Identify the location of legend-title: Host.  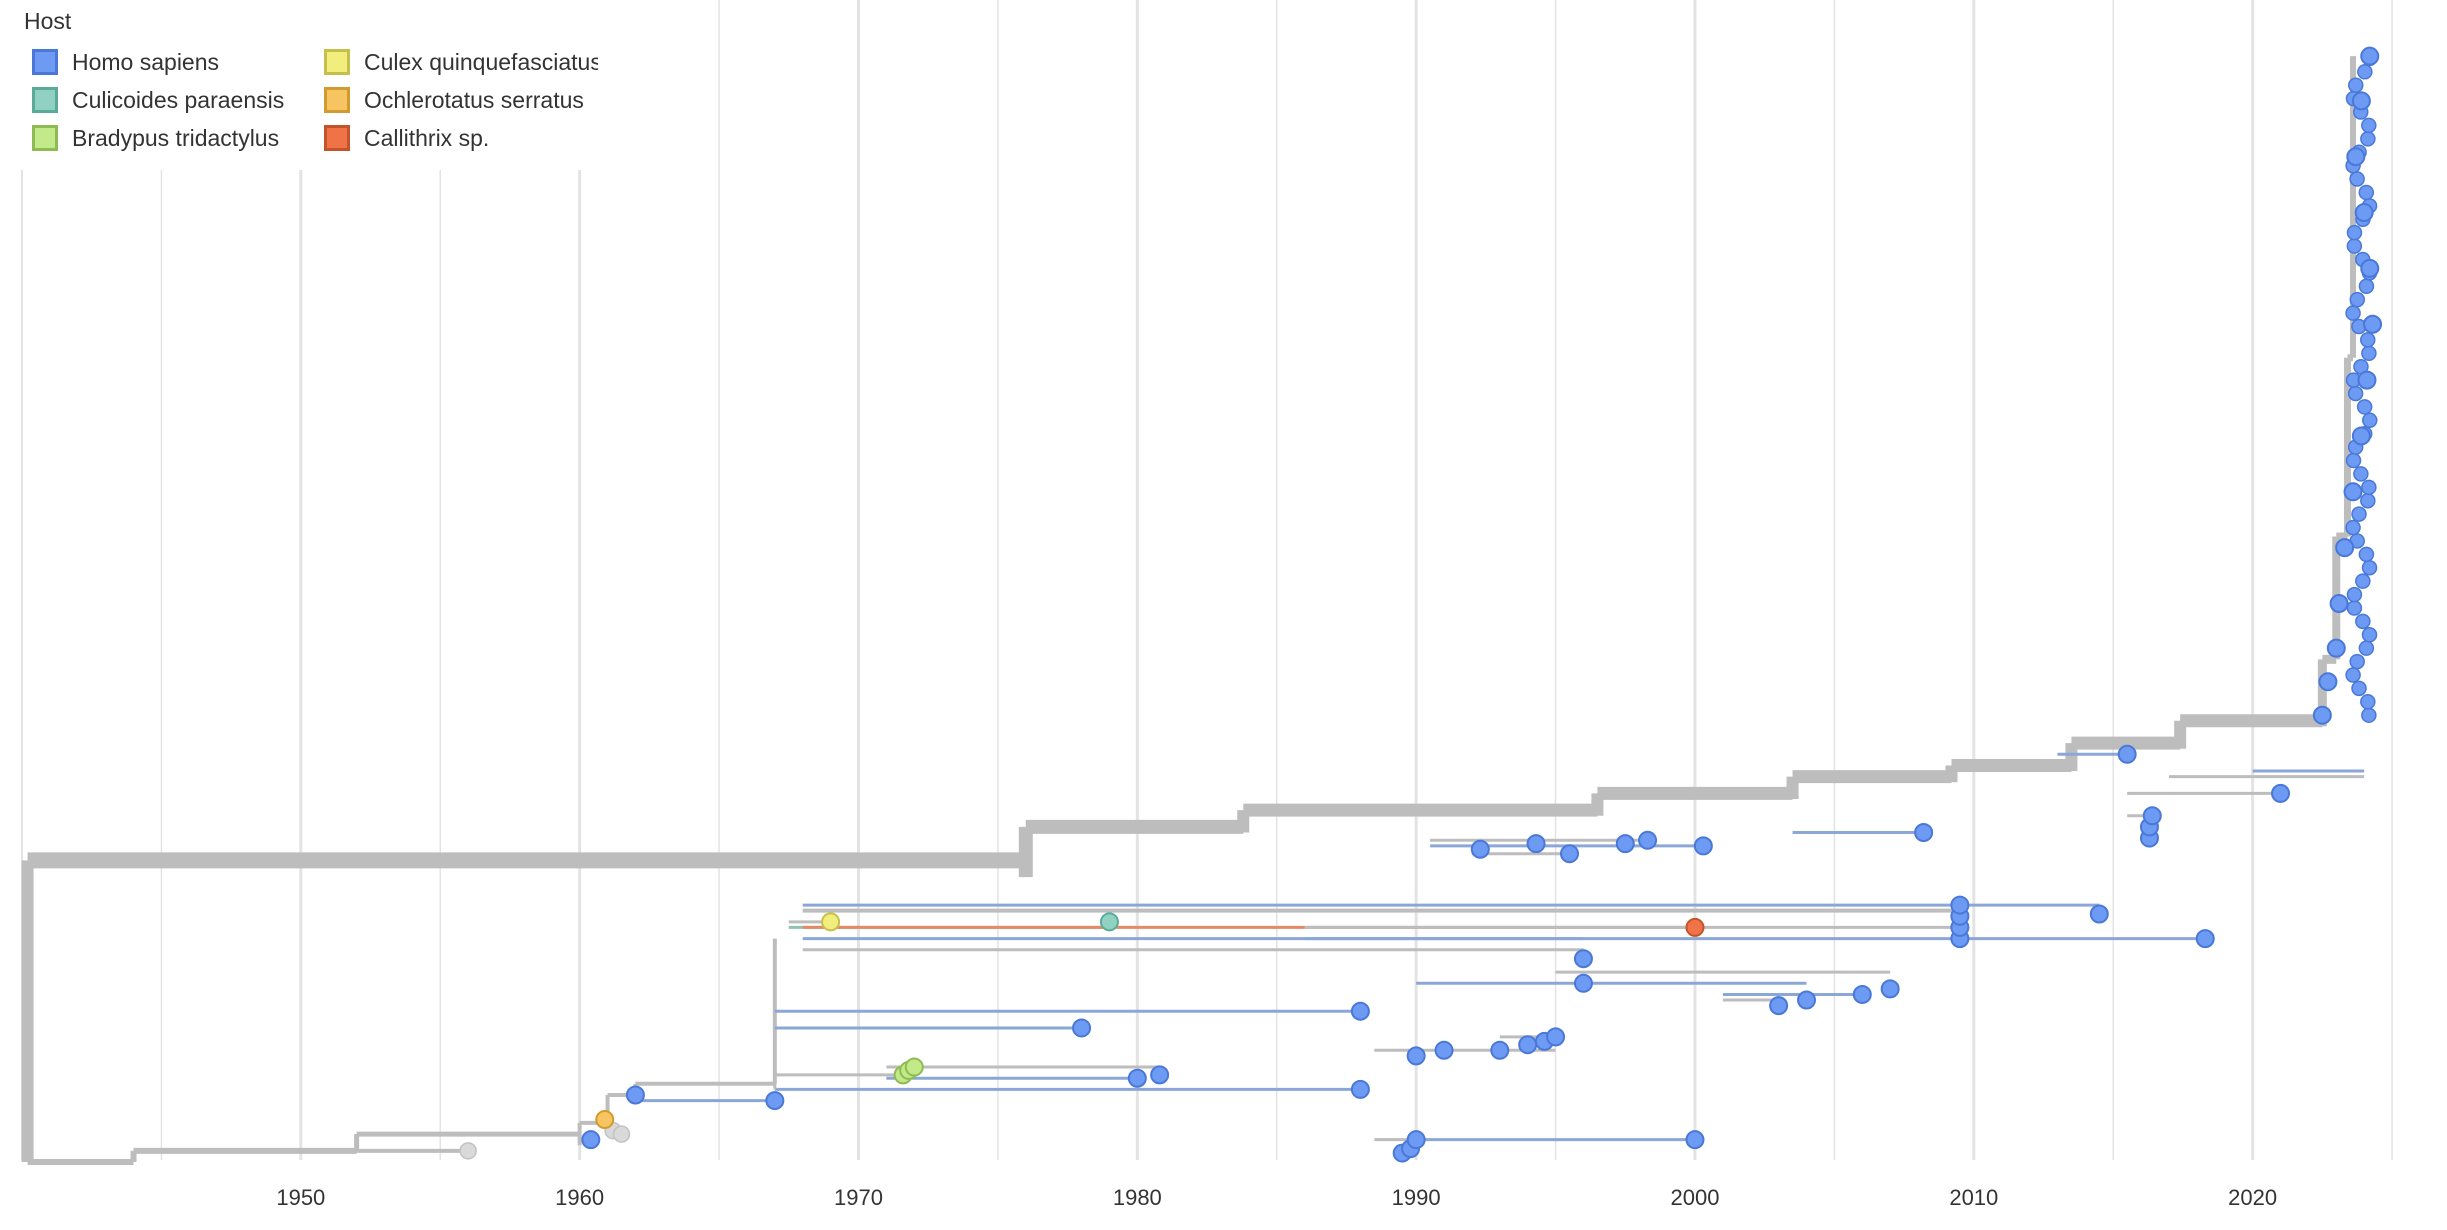
(48, 21).